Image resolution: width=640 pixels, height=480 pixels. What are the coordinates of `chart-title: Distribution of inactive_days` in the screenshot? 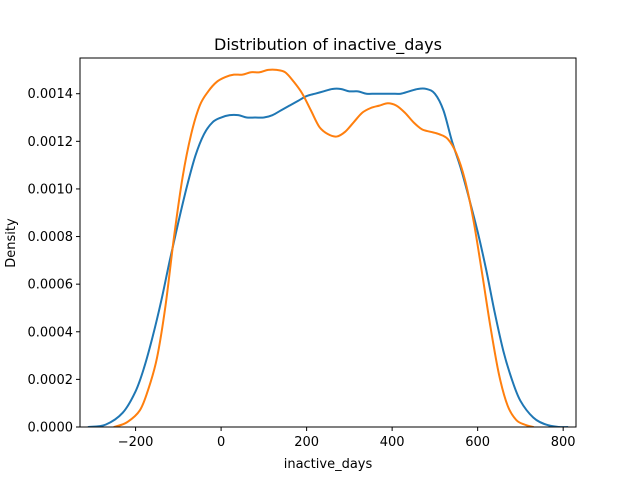 It's located at (328, 45).